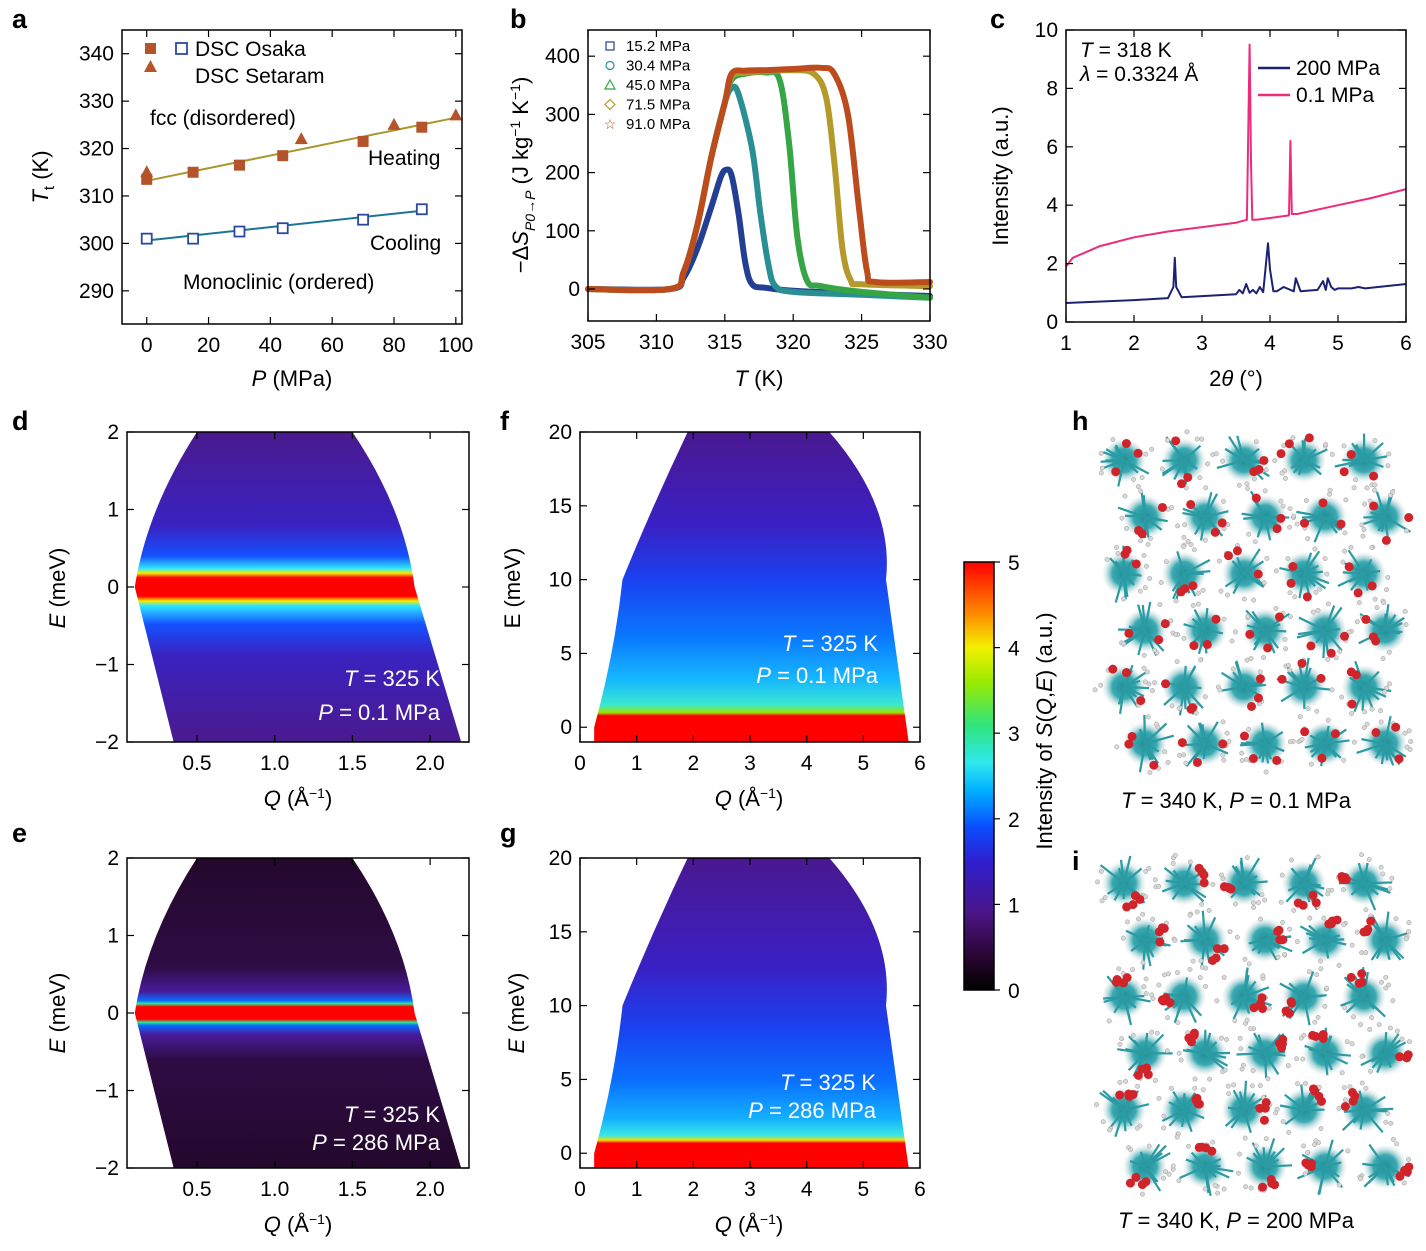  I want to click on panel-letter-c: c, so click(997, 19).